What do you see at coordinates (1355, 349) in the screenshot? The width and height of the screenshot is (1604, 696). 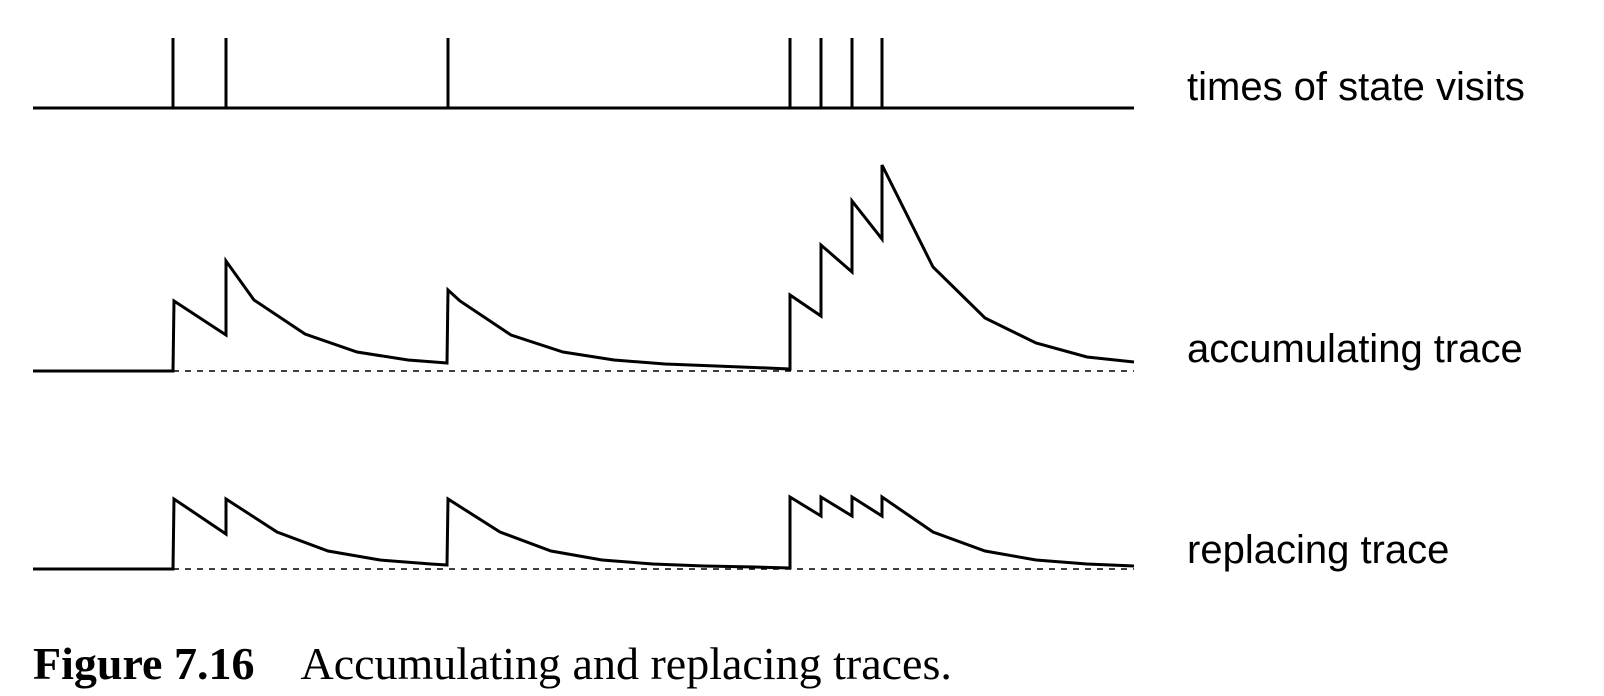 I see `accumulating-trace-label: accumulating trace` at bounding box center [1355, 349].